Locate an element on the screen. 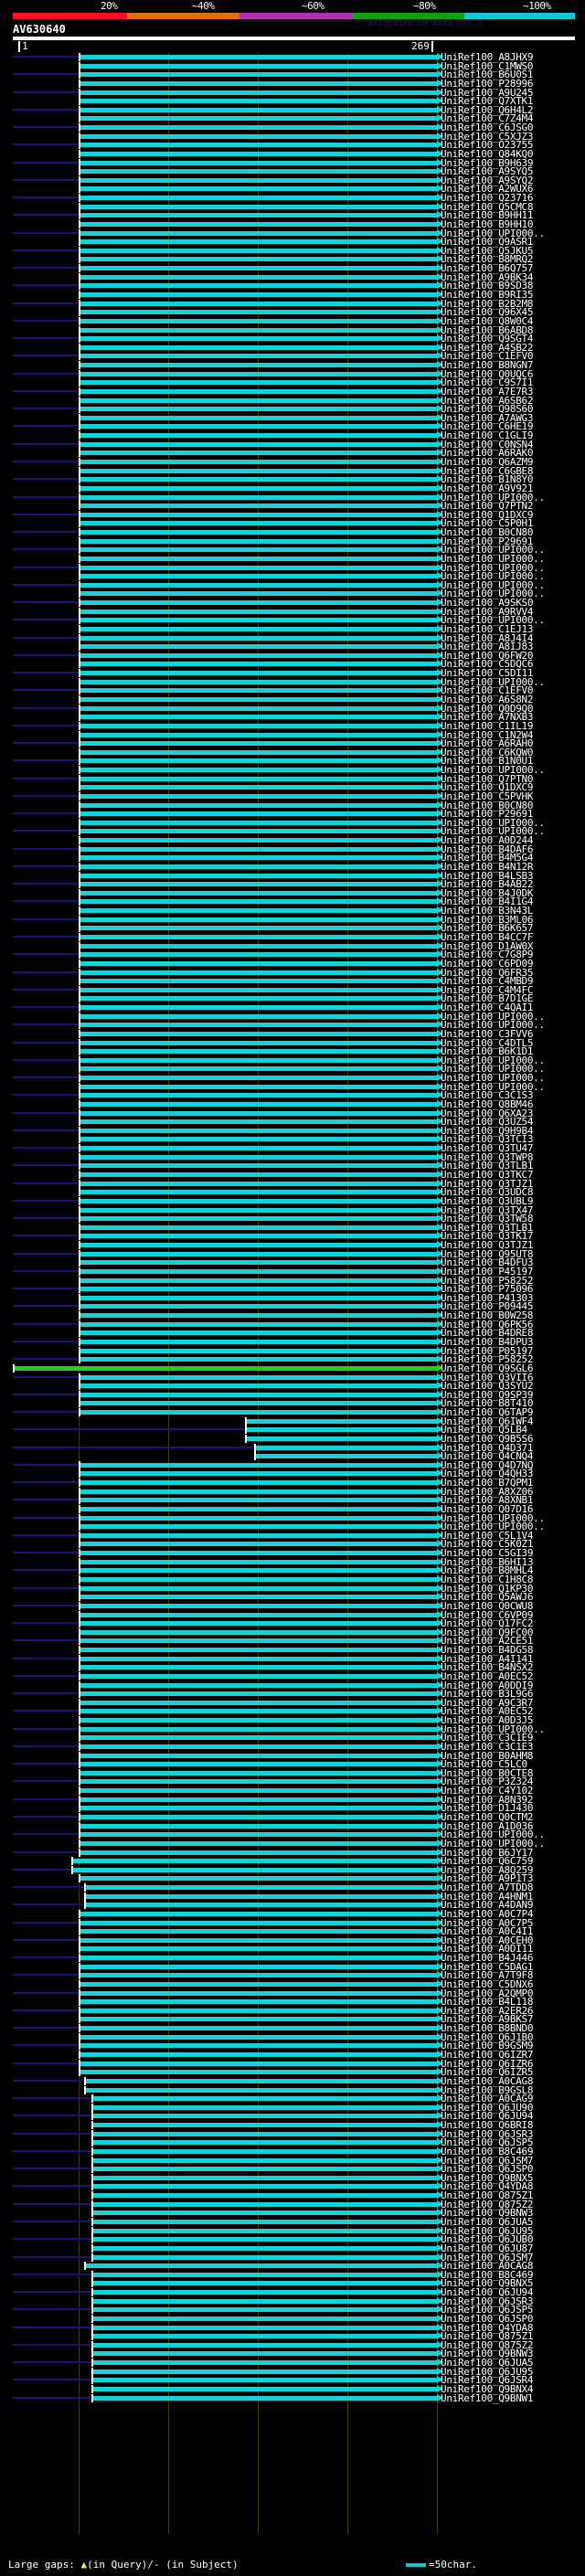 The width and height of the screenshot is (585, 2576). alignment-row: UniRef100_UPI000.. is located at coordinates (293, 1025).